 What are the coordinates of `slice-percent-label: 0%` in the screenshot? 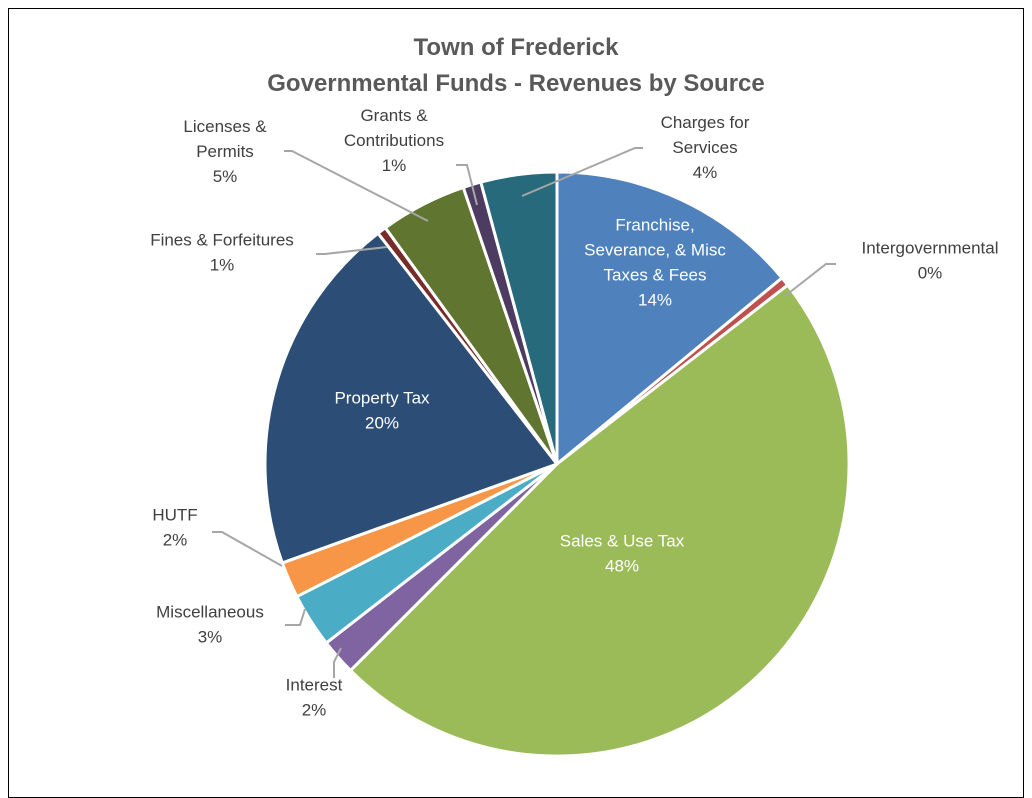 It's located at (930, 273).